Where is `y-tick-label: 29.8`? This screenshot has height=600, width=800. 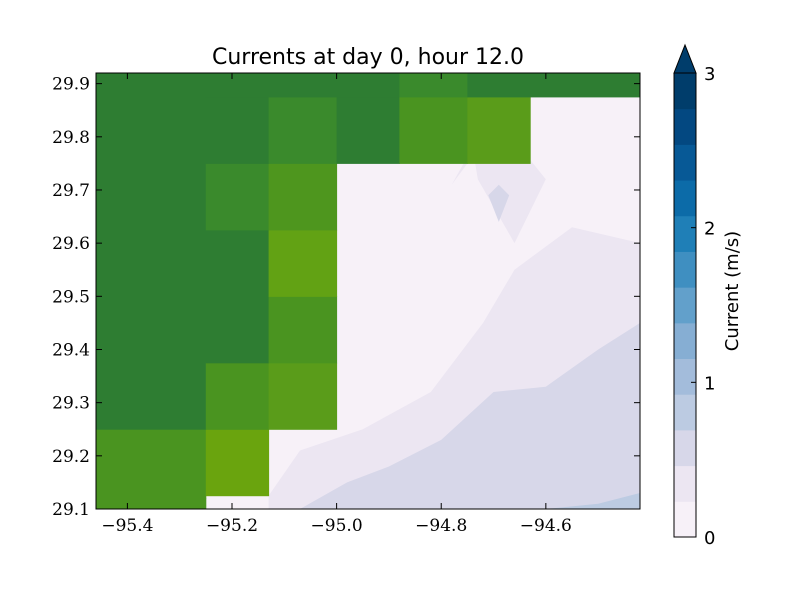 y-tick-label: 29.8 is located at coordinates (71, 138).